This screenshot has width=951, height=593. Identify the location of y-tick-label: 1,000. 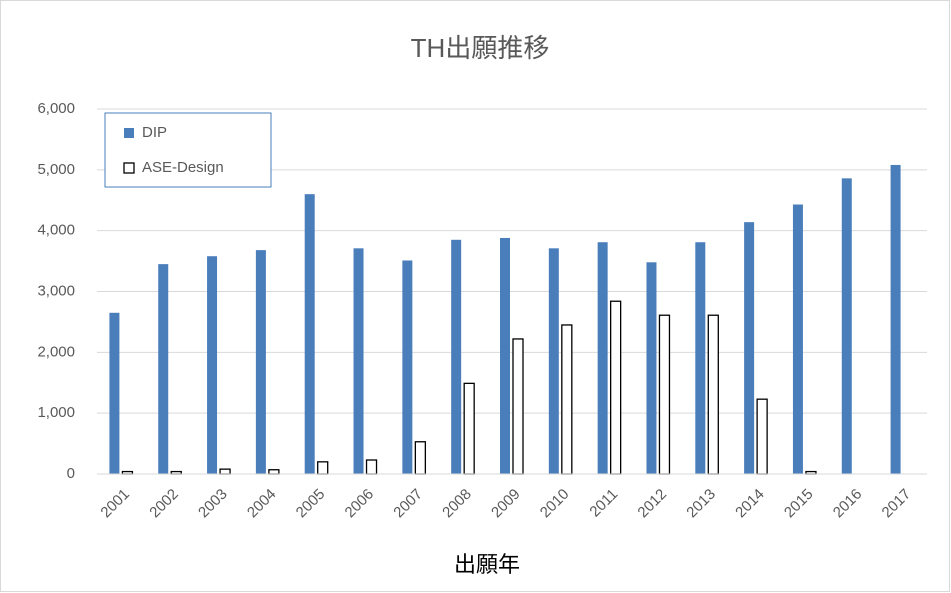
(56, 412).